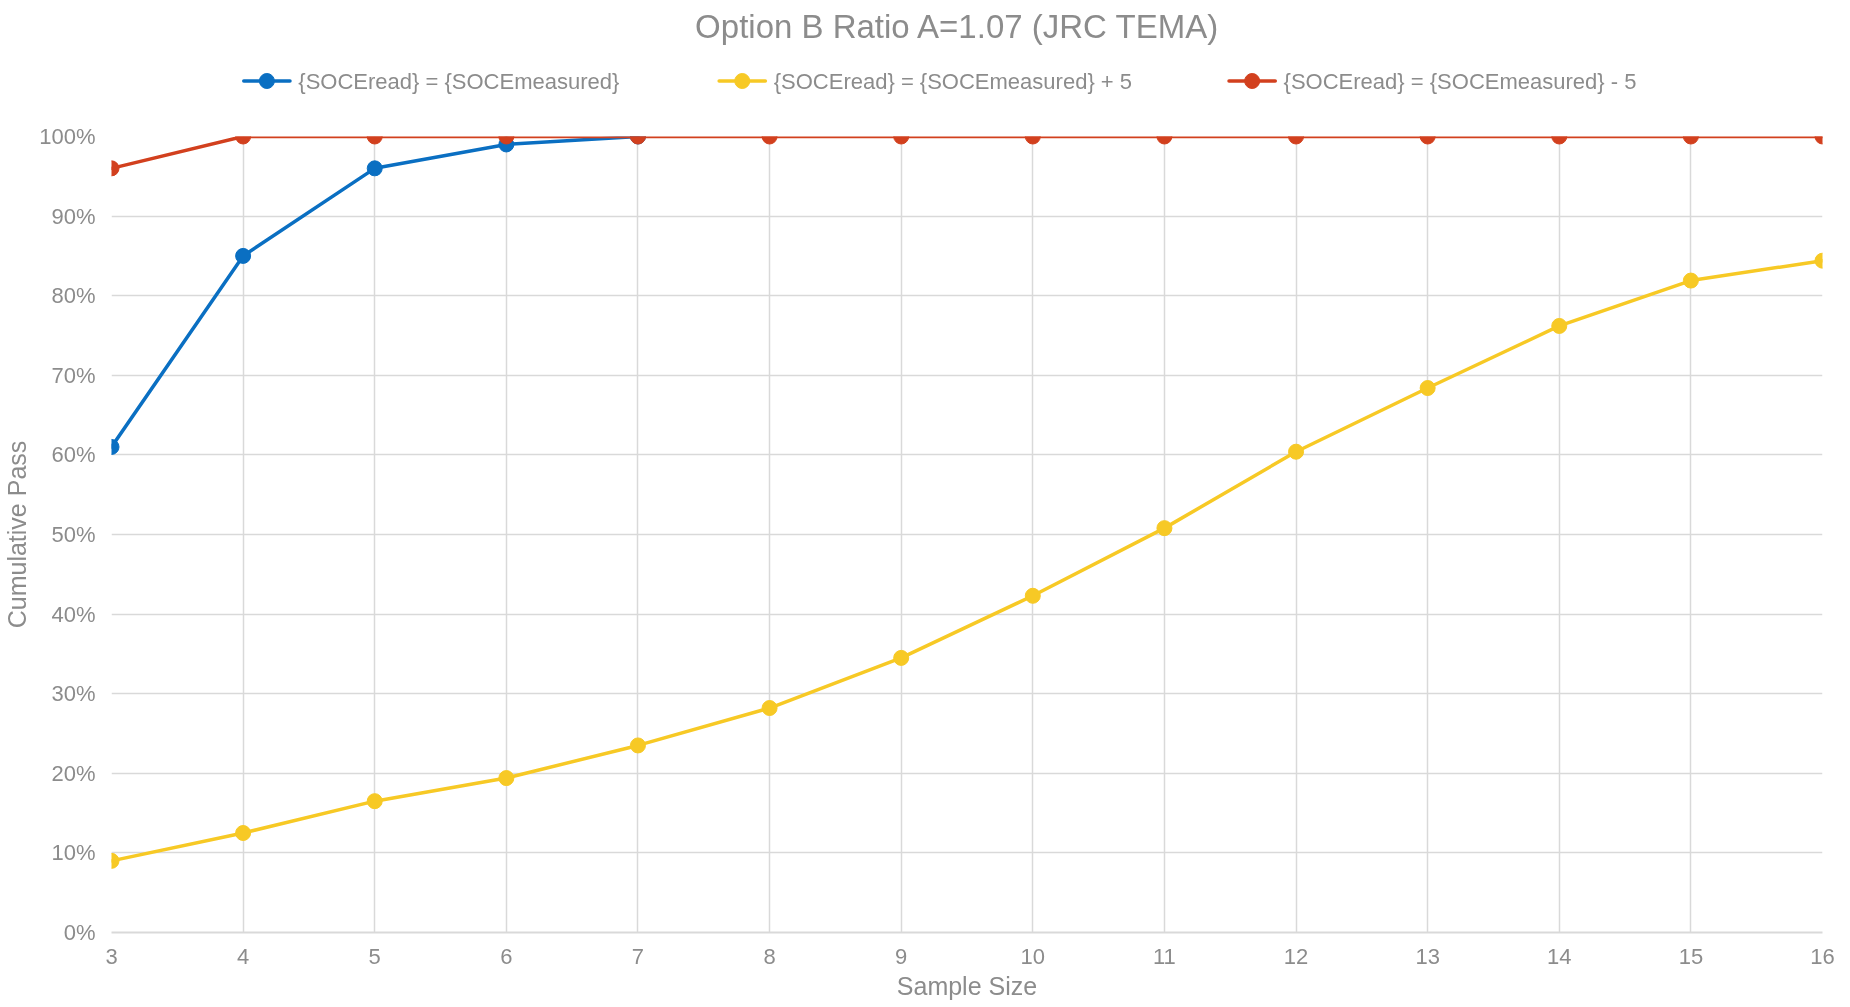 The image size is (1850, 1007). What do you see at coordinates (1822, 956) in the screenshot?
I see `x-tick-label: 16` at bounding box center [1822, 956].